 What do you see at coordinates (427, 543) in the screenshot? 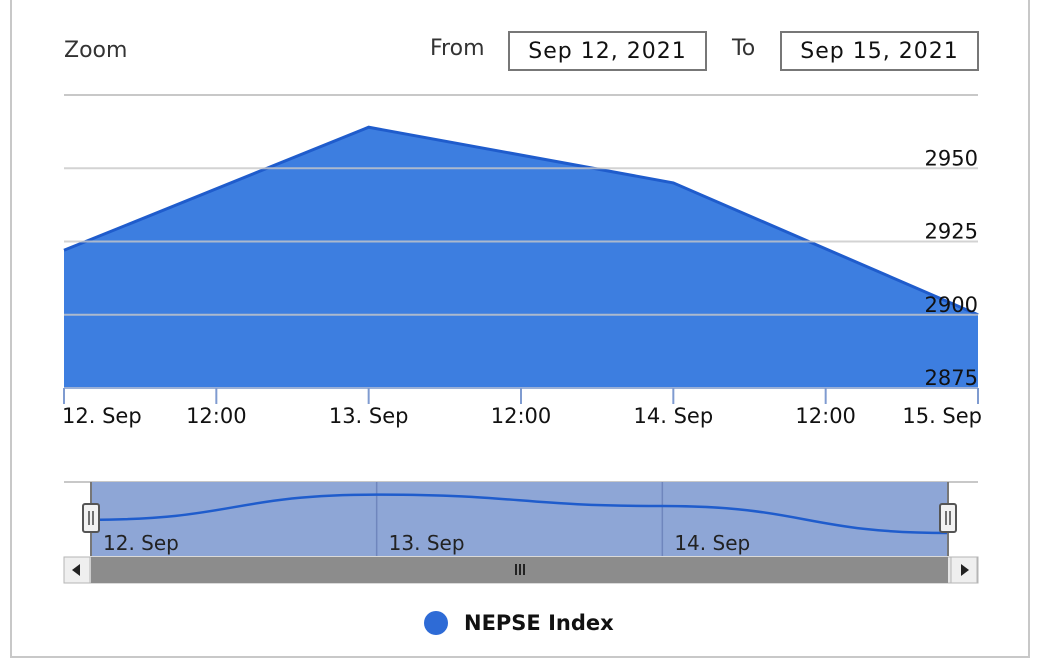
I see `navigator-label: 13. Sep` at bounding box center [427, 543].